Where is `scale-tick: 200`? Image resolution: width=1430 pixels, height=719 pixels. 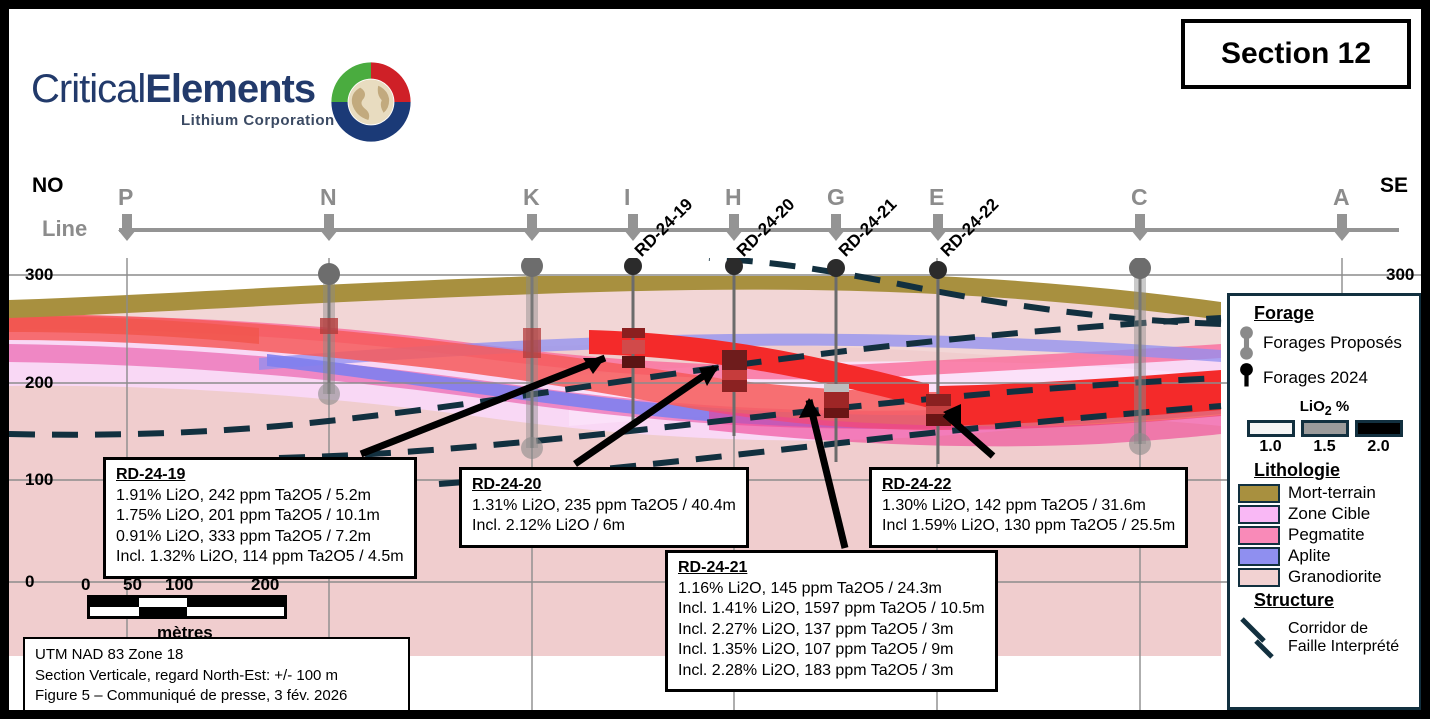 scale-tick: 200 is located at coordinates (265, 584).